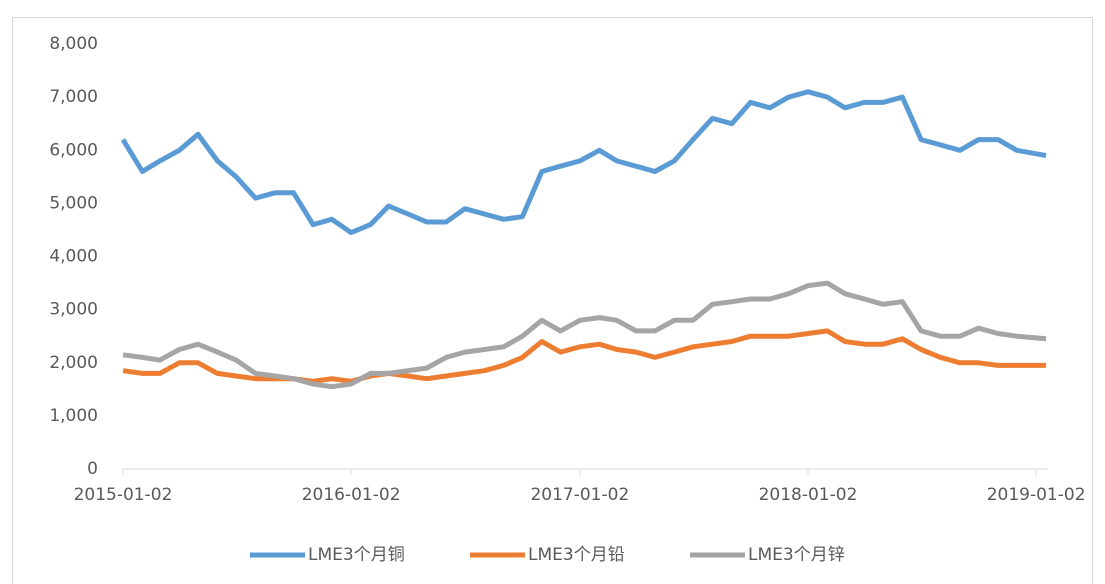 Image resolution: width=1105 pixels, height=584 pixels. Describe the element at coordinates (73, 310) in the screenshot. I see `y-tick-label: 3,000` at that location.